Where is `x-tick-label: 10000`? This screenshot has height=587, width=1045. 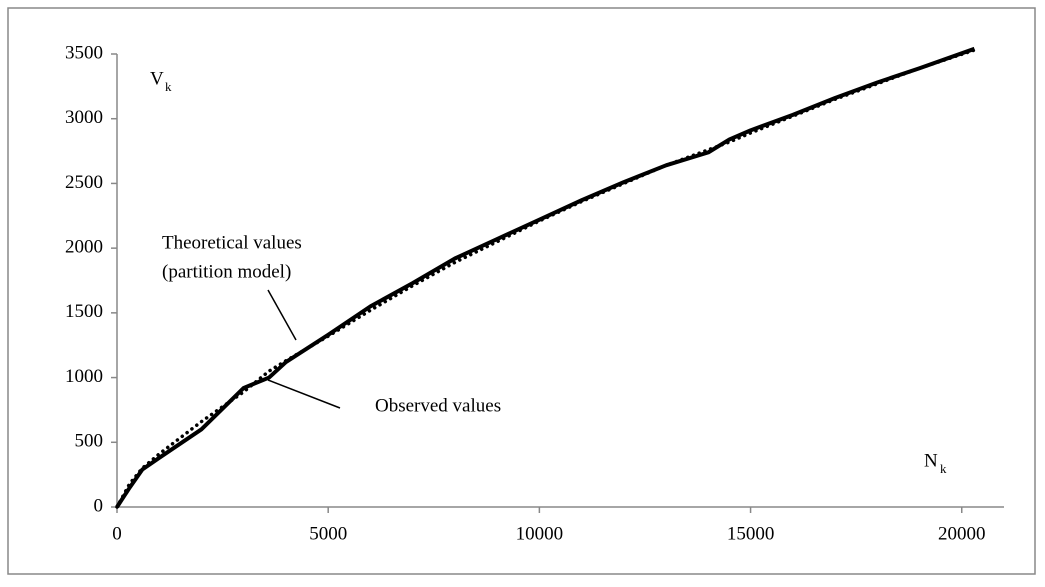 x-tick-label: 10000 is located at coordinates (540, 533).